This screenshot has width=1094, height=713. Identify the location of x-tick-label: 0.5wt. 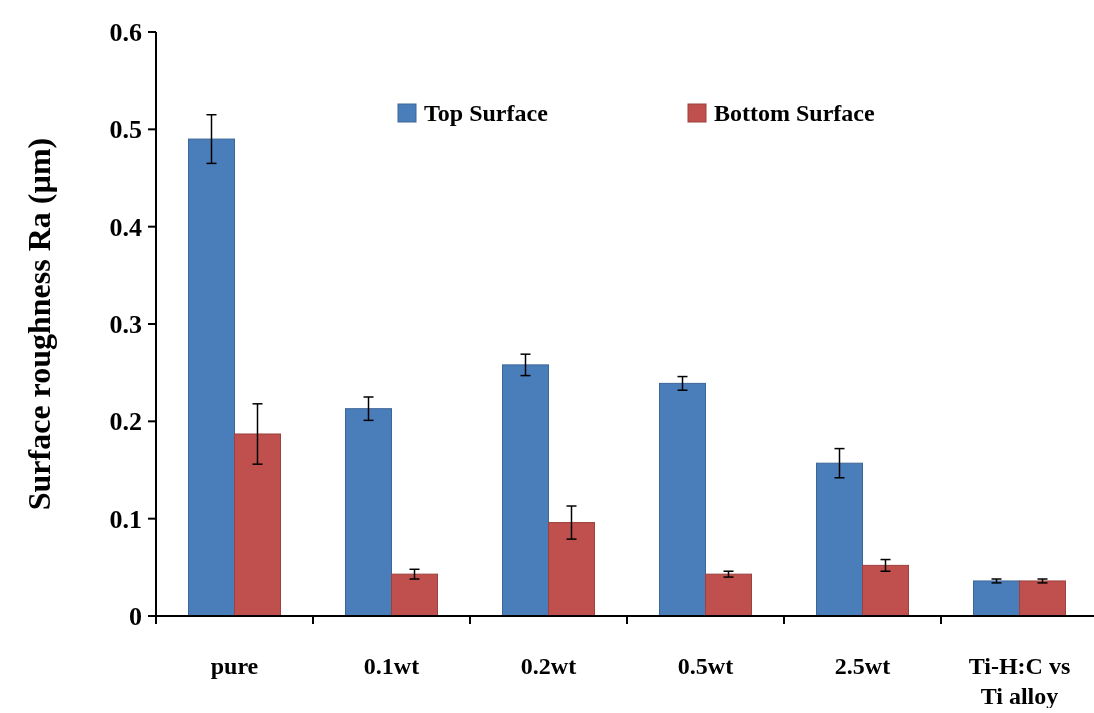
(705, 666).